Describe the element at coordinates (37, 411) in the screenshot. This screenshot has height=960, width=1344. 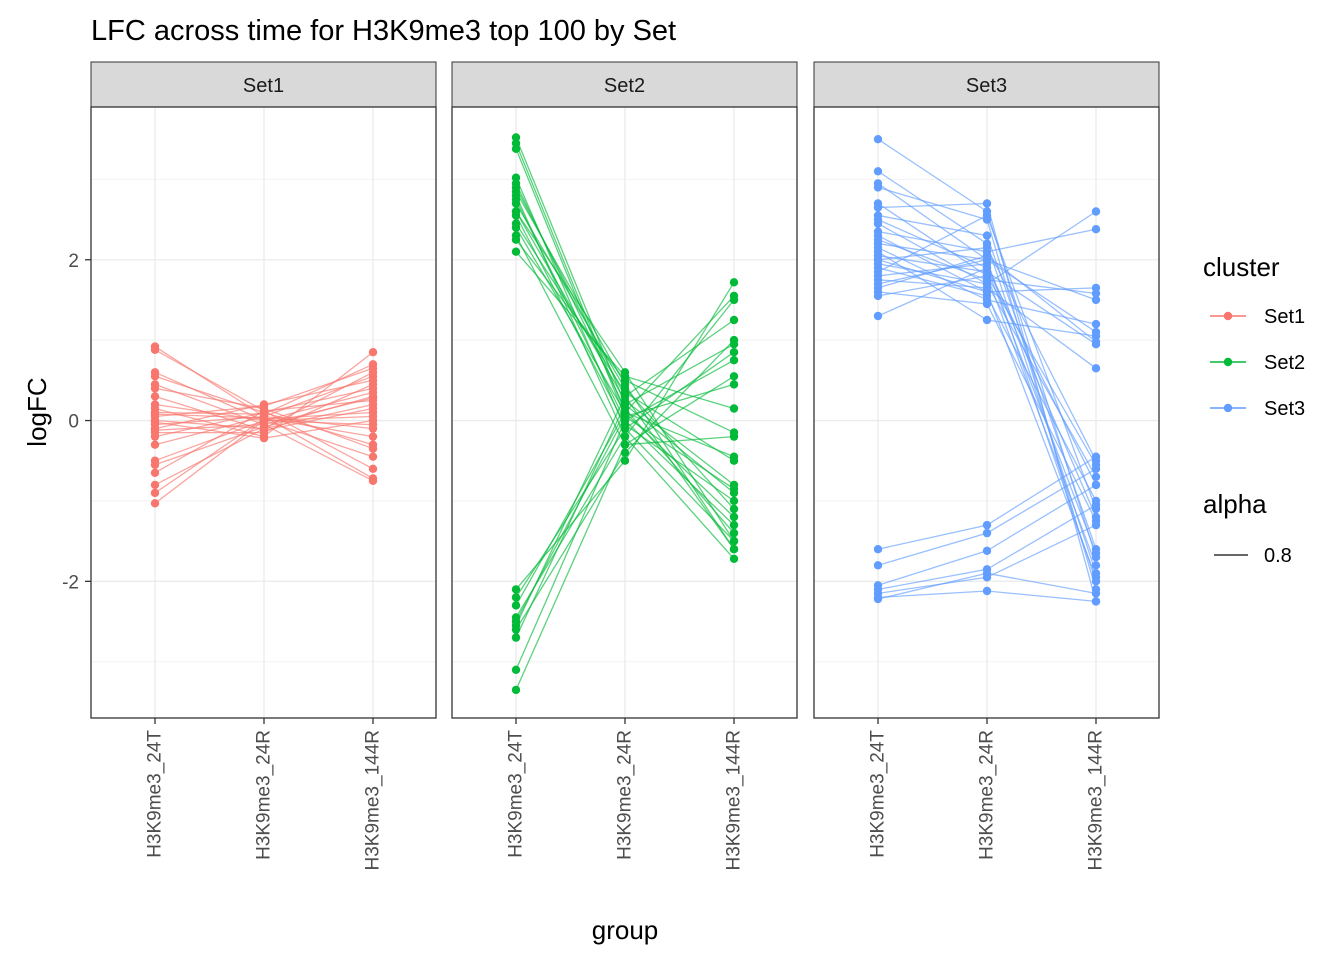
I see `y-axis-title: logFC` at that location.